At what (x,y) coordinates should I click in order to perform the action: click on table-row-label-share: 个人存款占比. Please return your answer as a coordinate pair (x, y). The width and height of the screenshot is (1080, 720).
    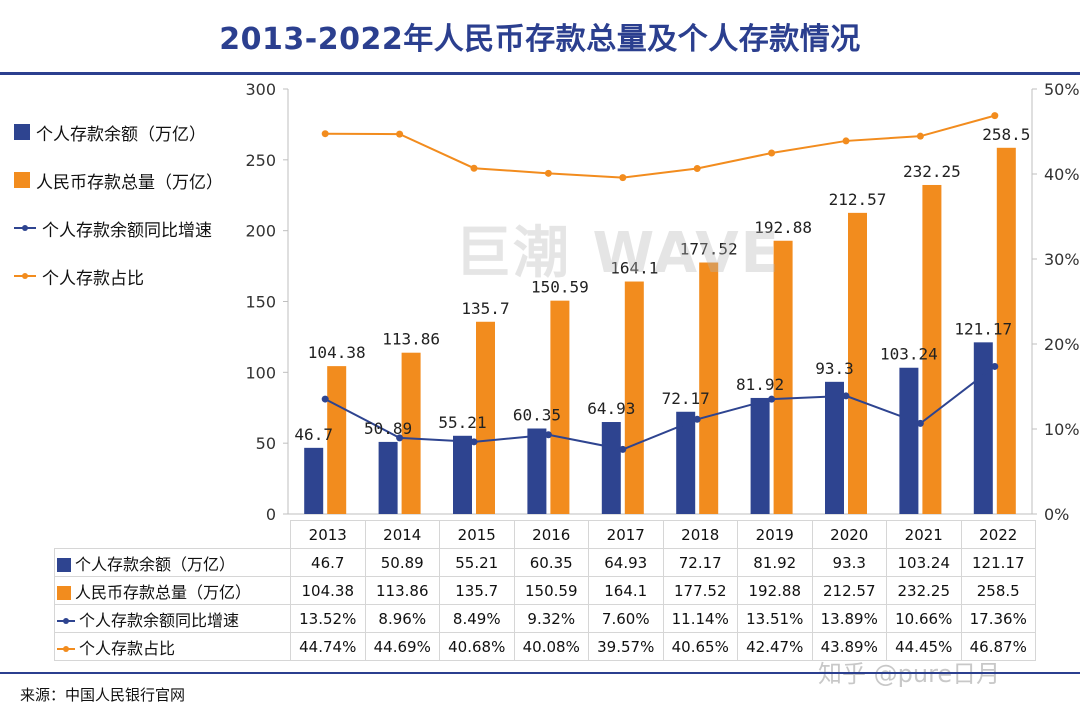
    Looking at the image, I should click on (172, 646).